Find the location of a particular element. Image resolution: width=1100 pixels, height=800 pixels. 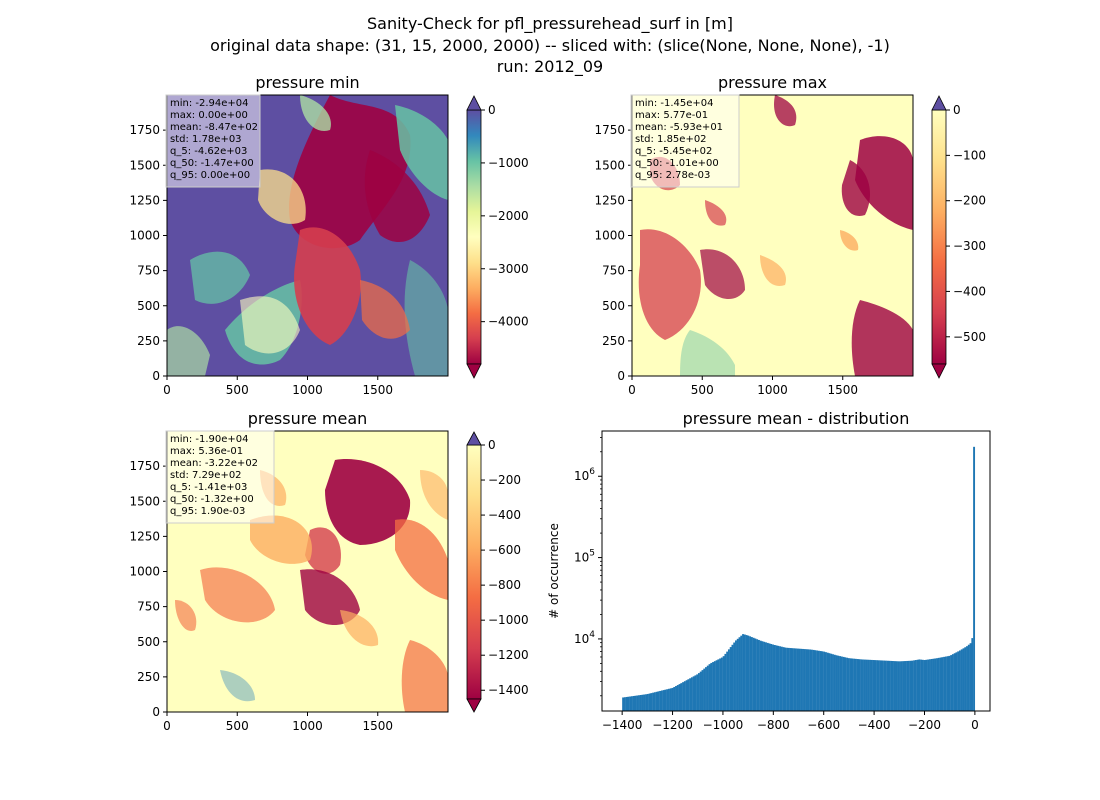

axes-title-hist: pressure mean - distribution is located at coordinates (796, 418).